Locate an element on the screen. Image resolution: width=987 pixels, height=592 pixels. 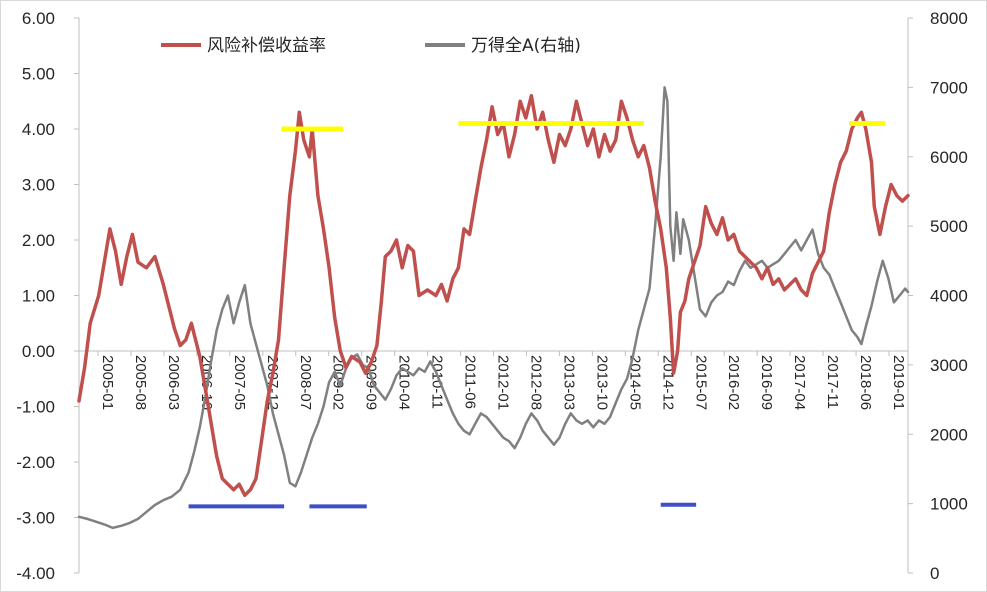
x-tick-label: 2010-04 is located at coordinates (404, 382).